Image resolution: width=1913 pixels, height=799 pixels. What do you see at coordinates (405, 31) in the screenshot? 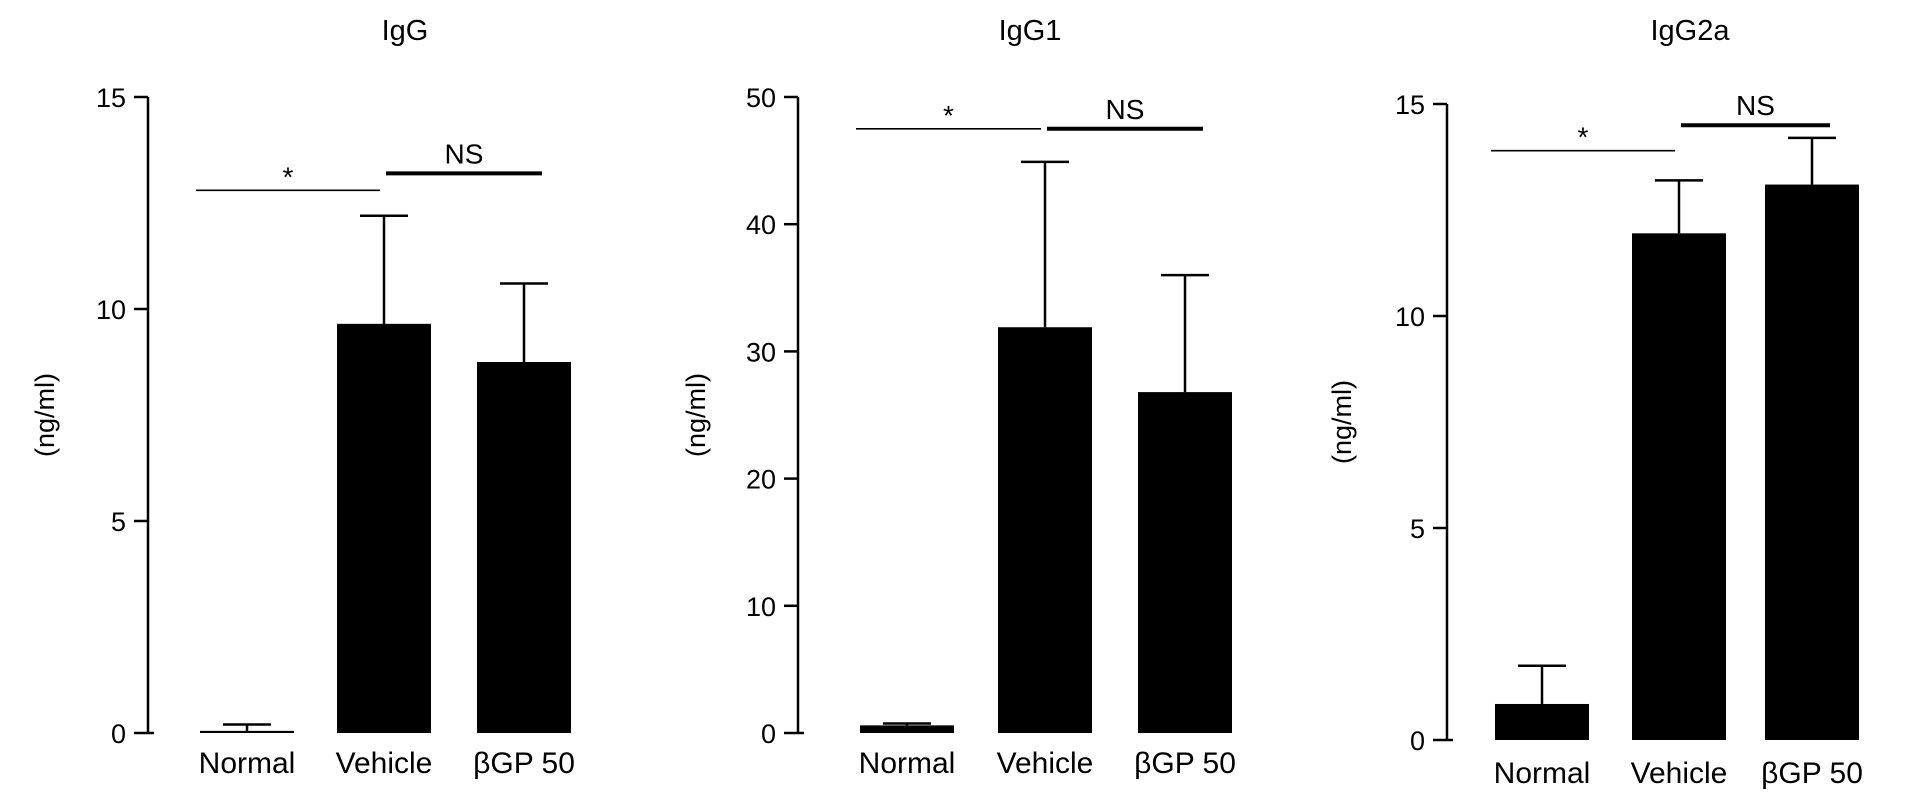
I see `chart-title: IgG` at bounding box center [405, 31].